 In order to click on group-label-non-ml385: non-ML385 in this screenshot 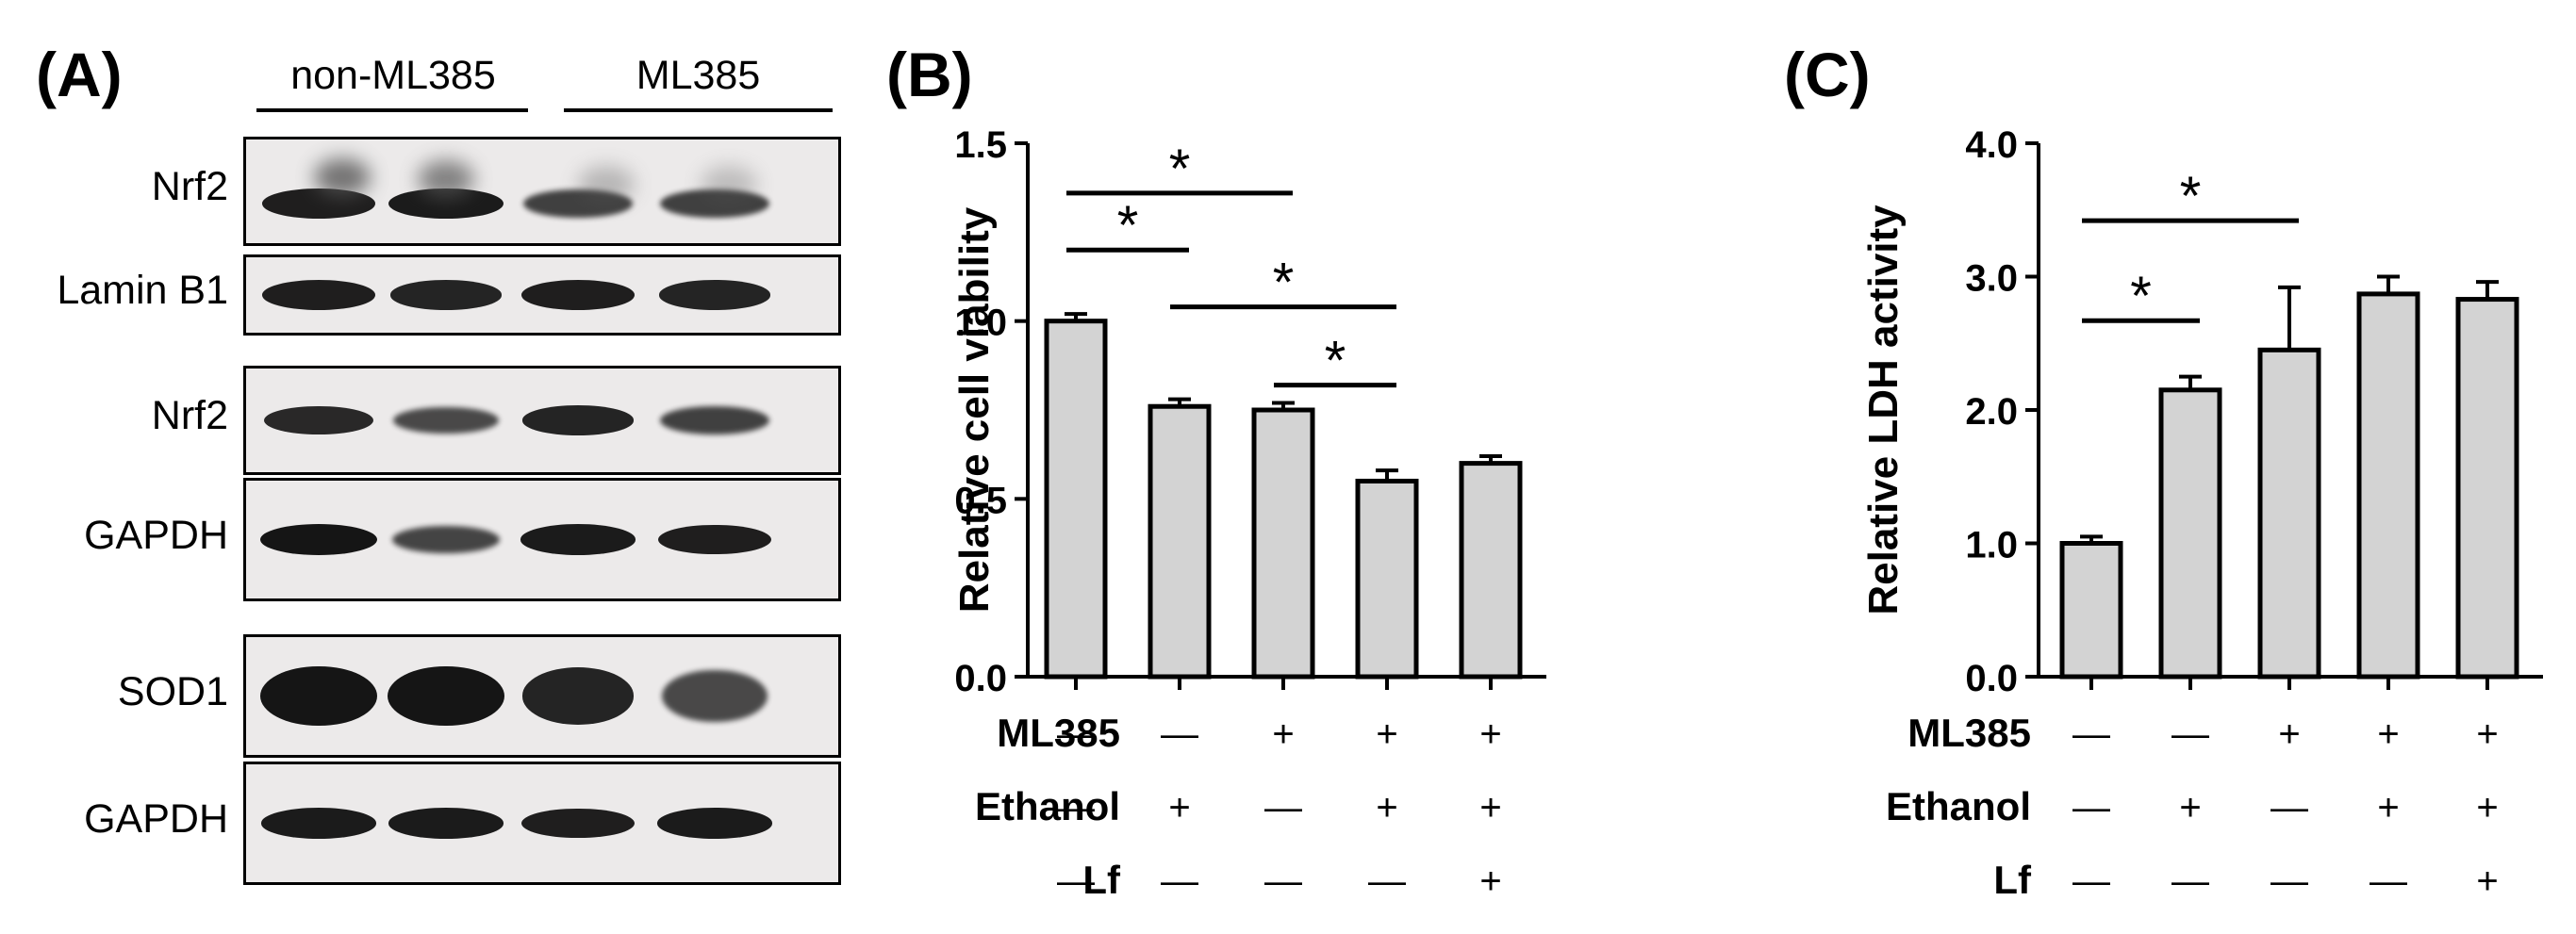, I will do `click(393, 75)`.